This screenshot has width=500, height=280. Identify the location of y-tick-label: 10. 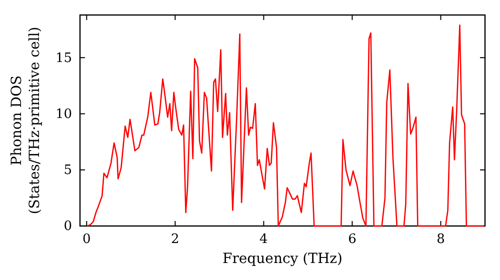
(63, 114).